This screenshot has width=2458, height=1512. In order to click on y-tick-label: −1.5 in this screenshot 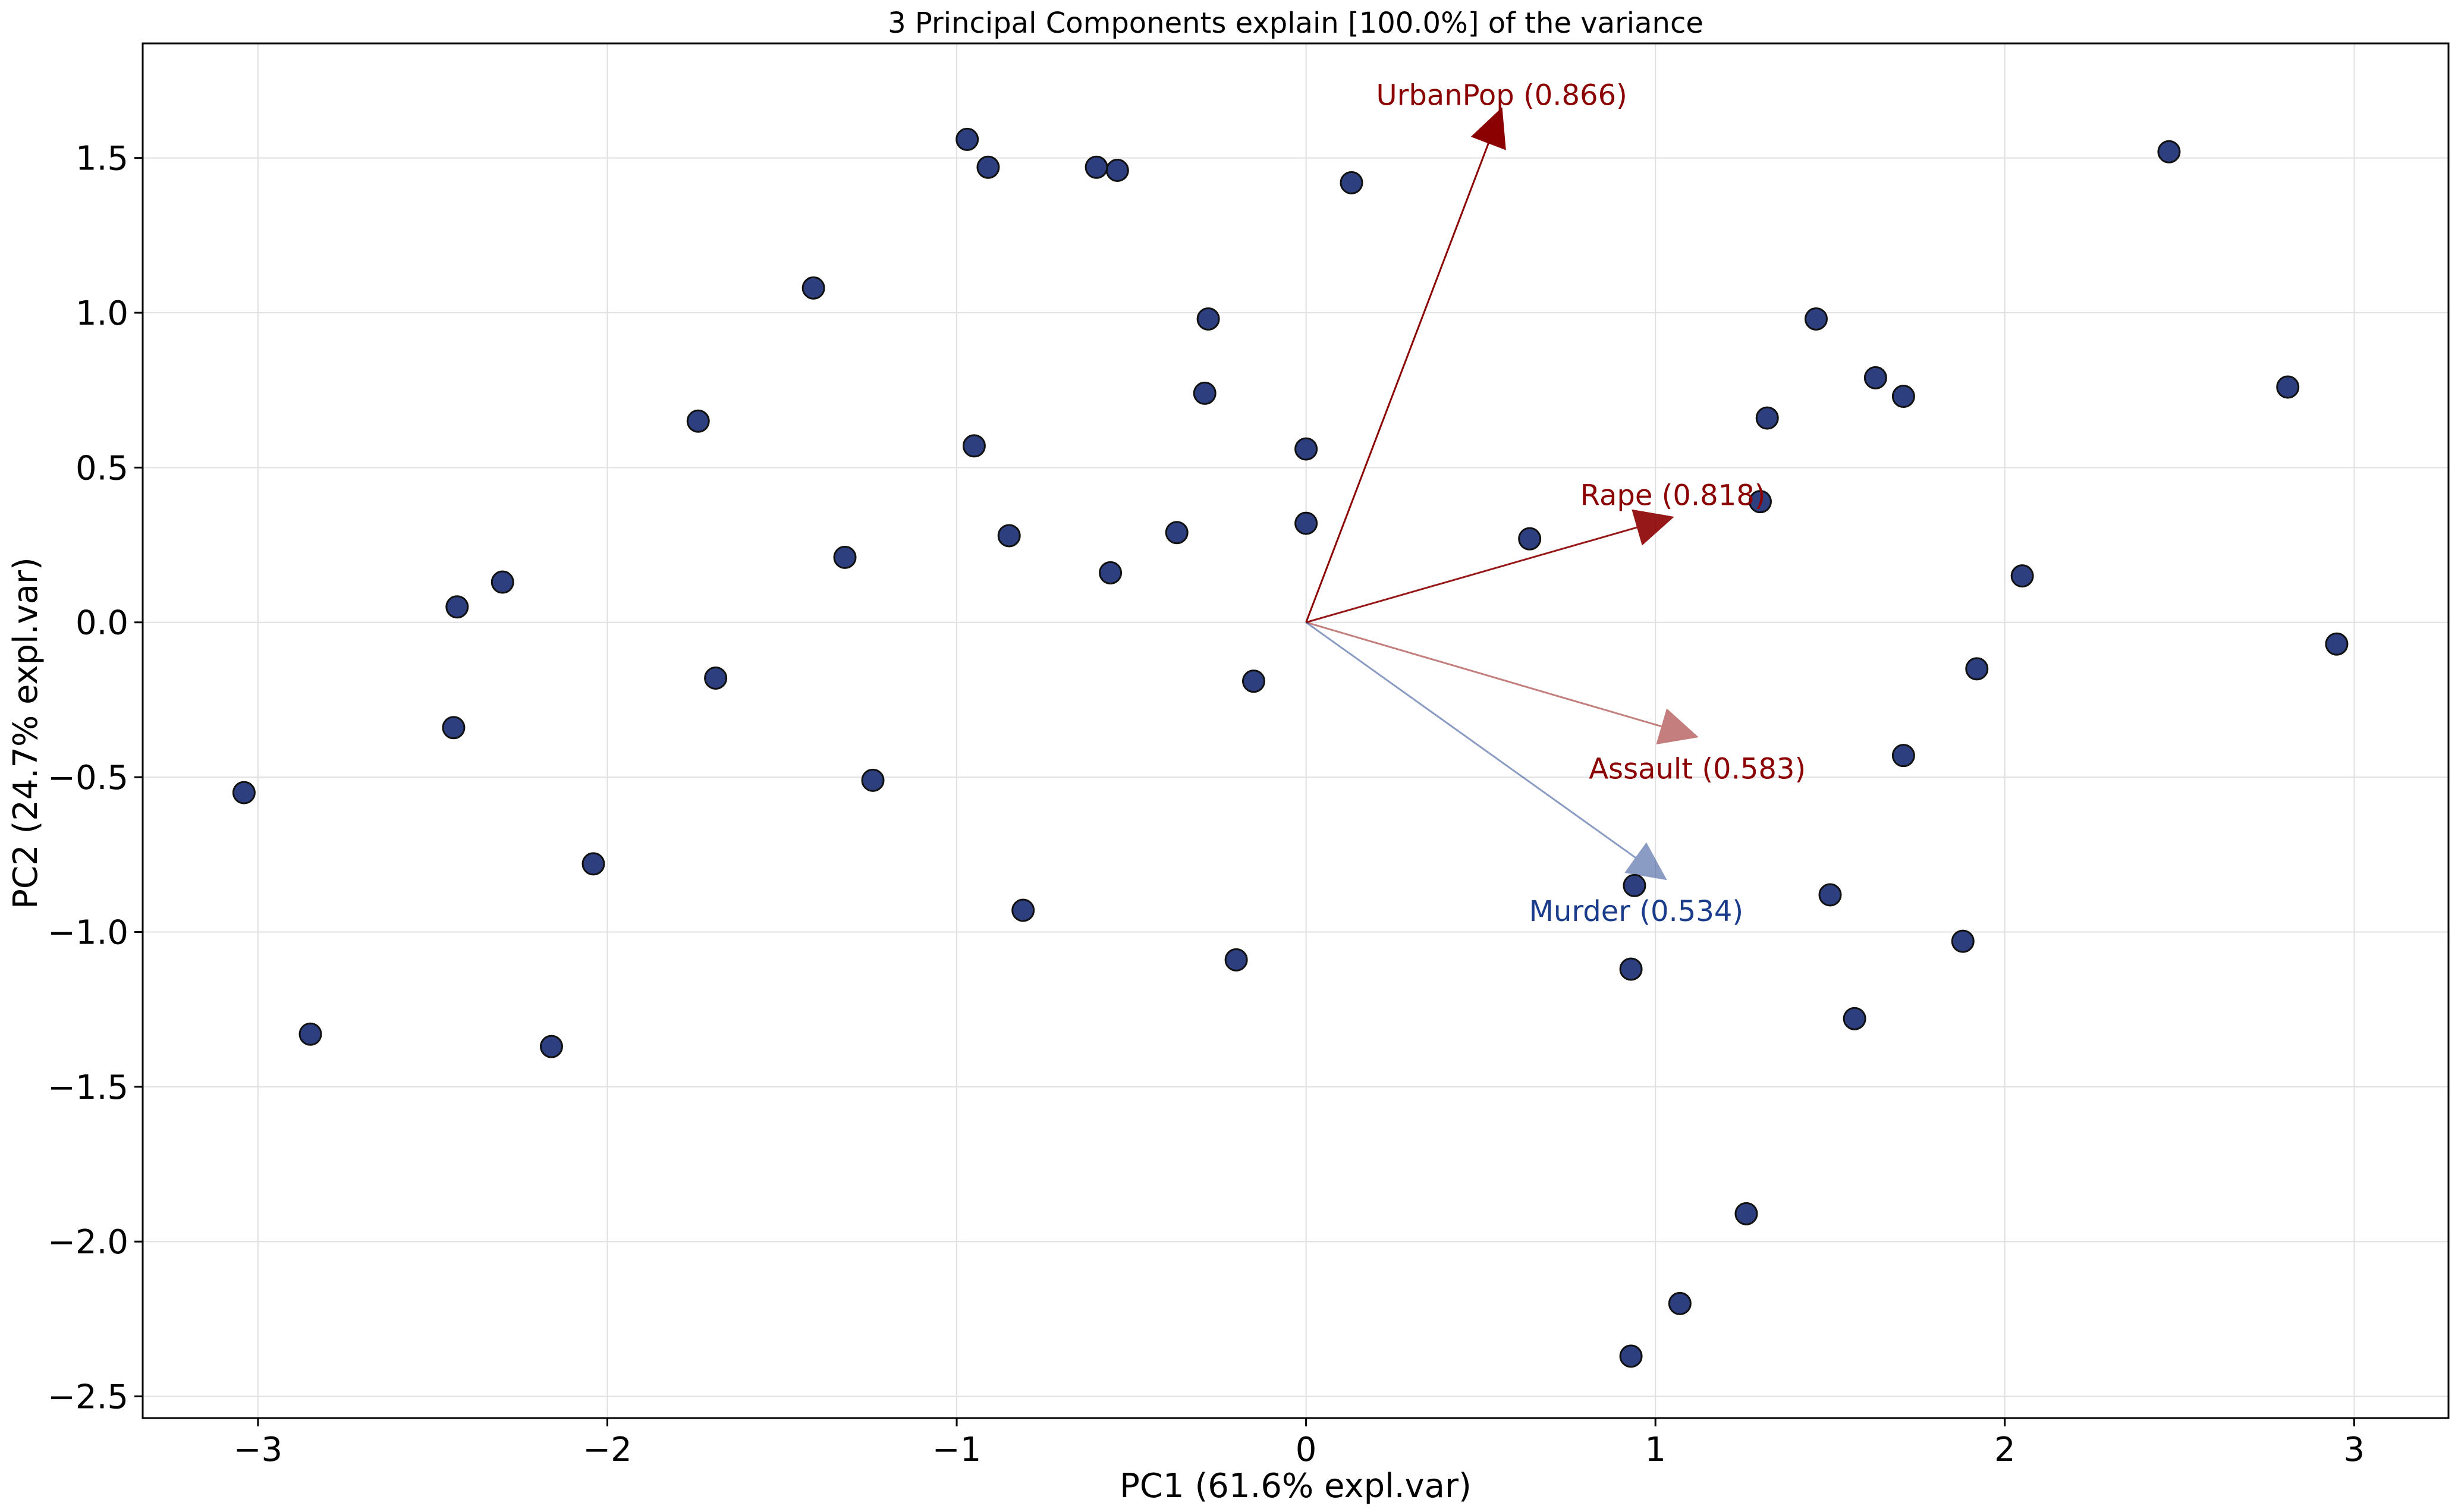, I will do `click(88, 1087)`.